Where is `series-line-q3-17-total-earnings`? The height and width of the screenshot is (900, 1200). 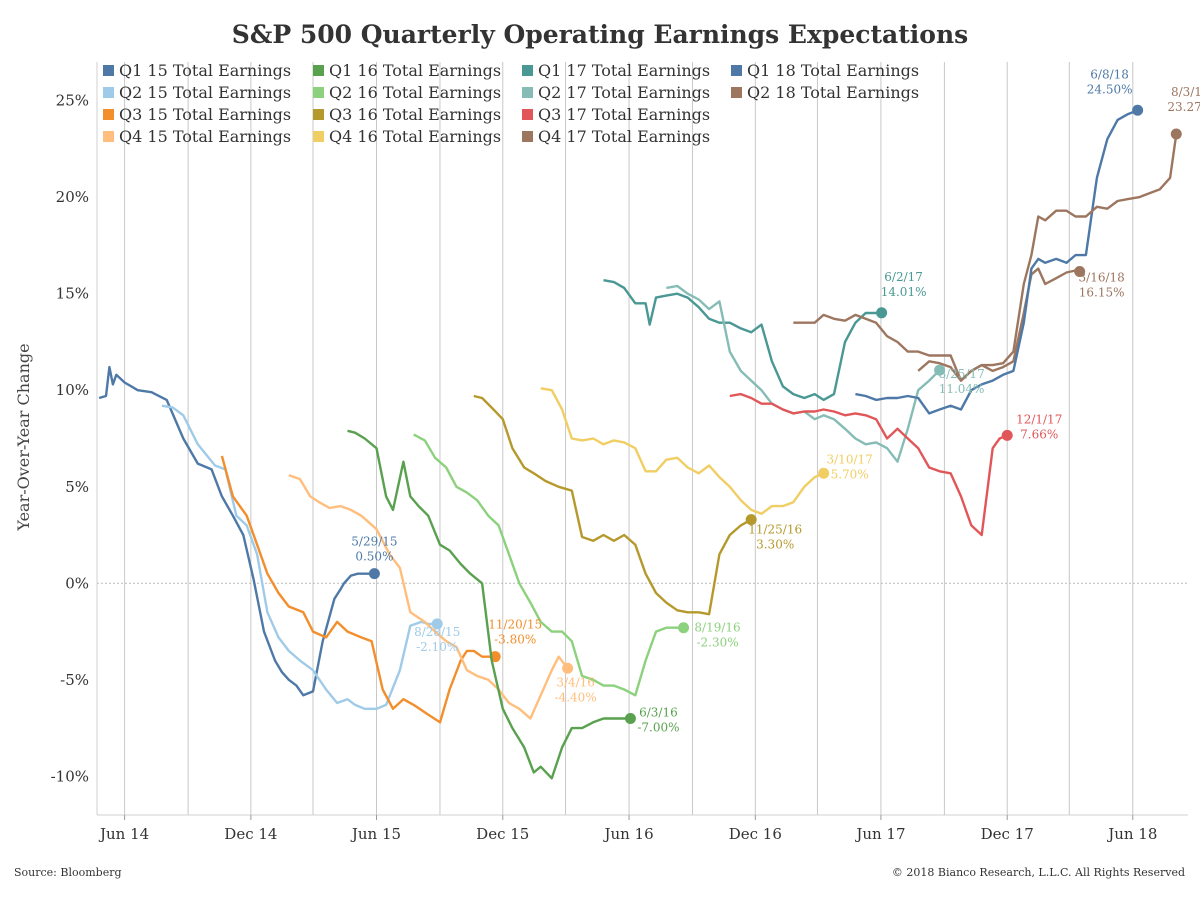
series-line-q3-17-total-earnings is located at coordinates (868, 464).